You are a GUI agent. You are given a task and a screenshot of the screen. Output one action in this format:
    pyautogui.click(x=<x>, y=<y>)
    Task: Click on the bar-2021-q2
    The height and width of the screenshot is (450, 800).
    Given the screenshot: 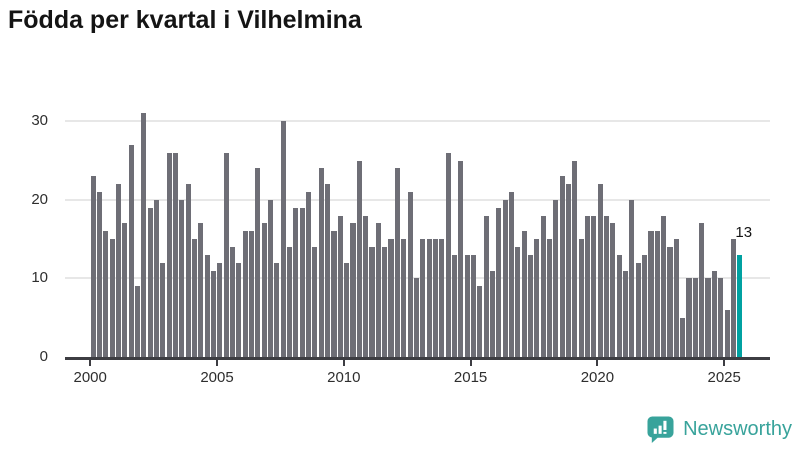 What is the action you would take?
    pyautogui.click(x=632, y=278)
    